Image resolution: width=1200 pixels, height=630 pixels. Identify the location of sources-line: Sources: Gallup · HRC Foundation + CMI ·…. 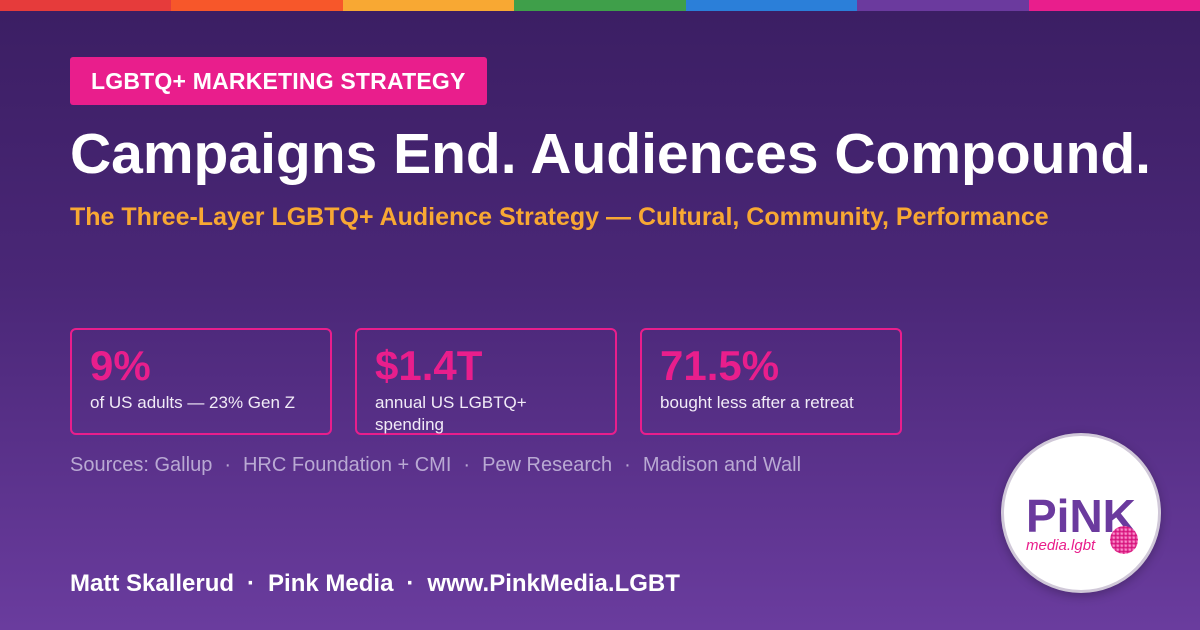
(435, 465).